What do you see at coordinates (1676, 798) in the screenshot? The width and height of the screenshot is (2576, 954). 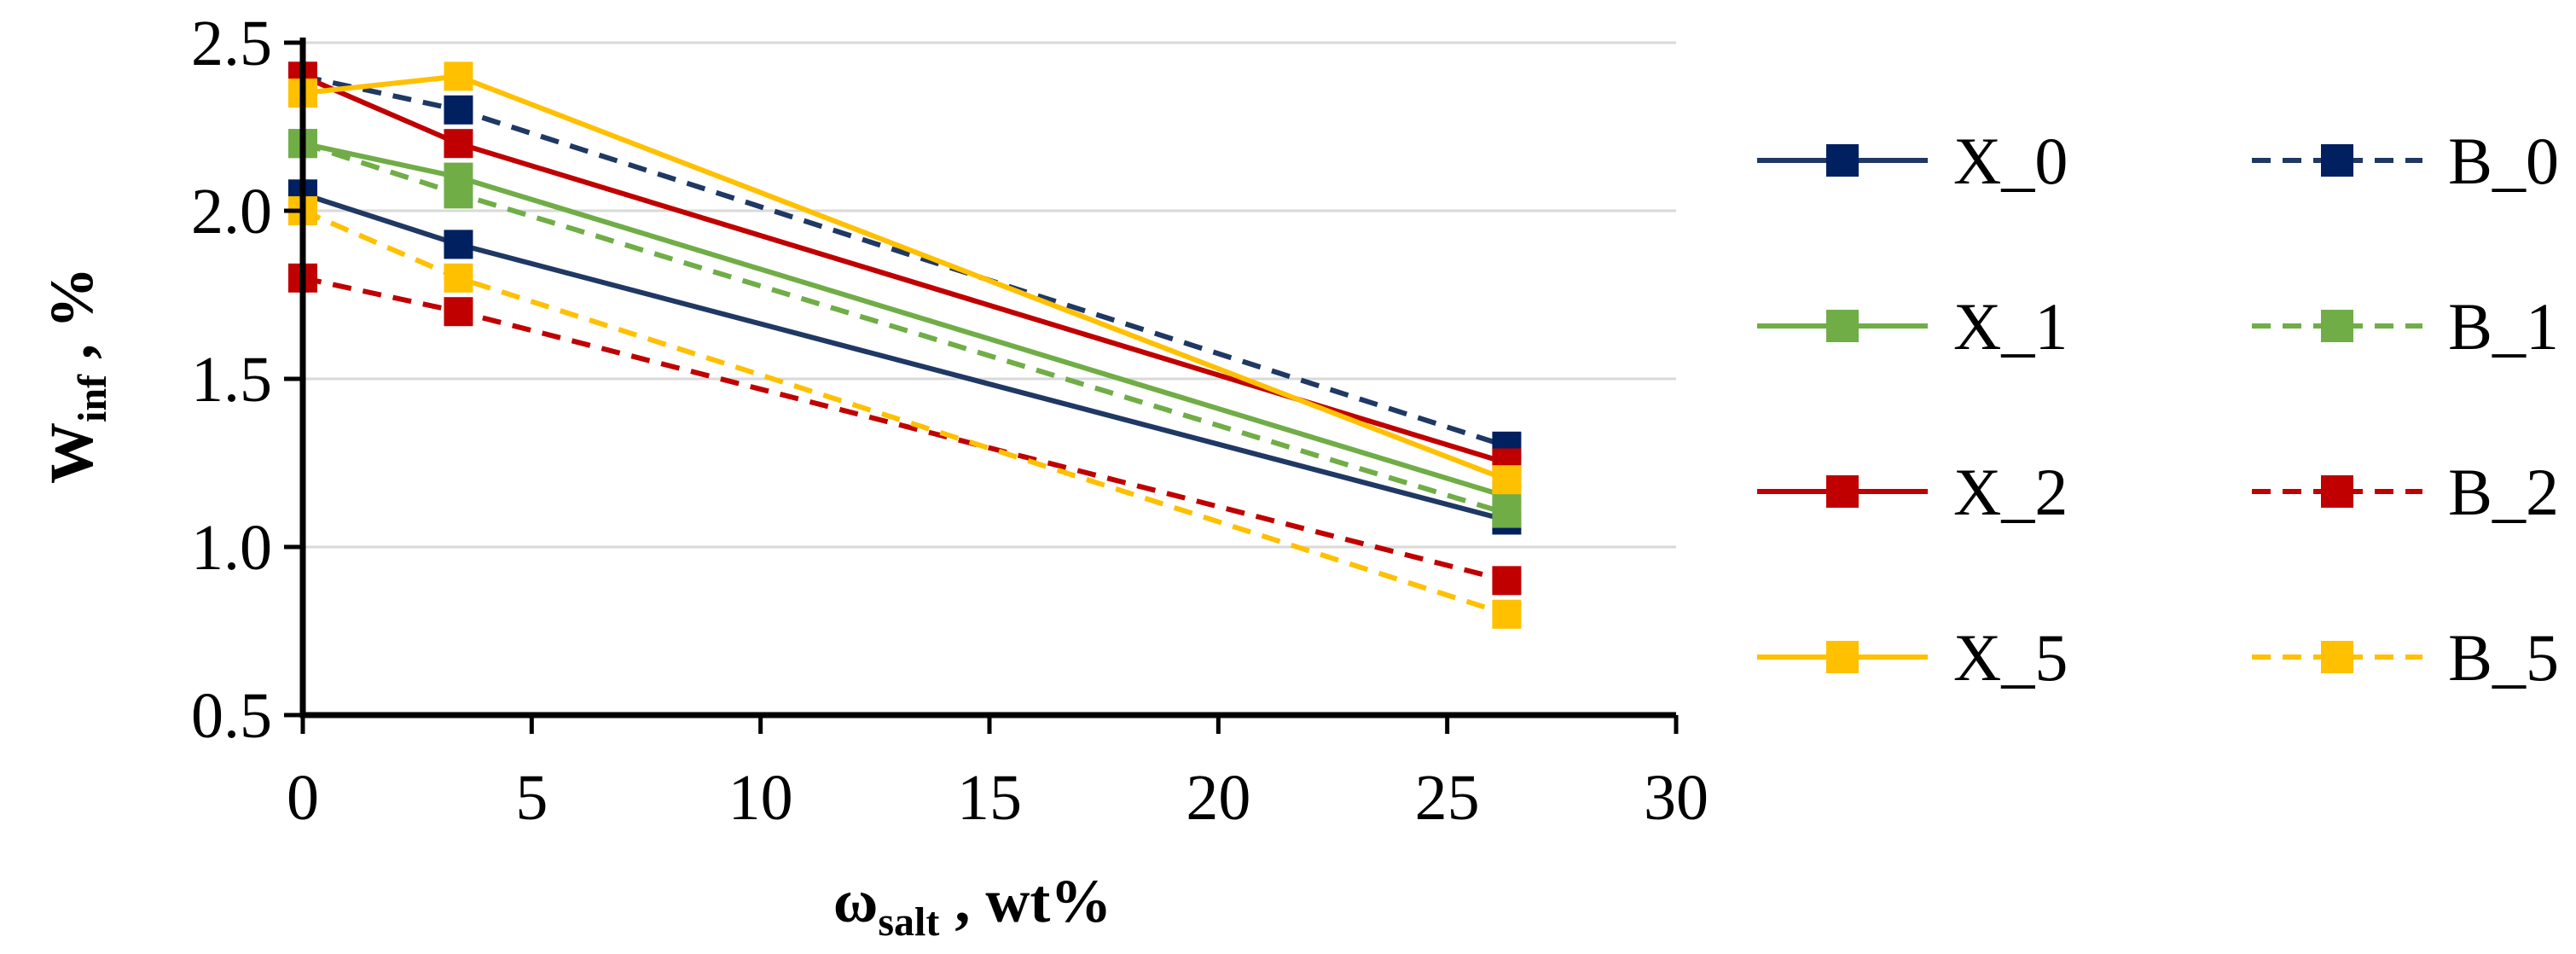 I see `x-tick-label: 30` at bounding box center [1676, 798].